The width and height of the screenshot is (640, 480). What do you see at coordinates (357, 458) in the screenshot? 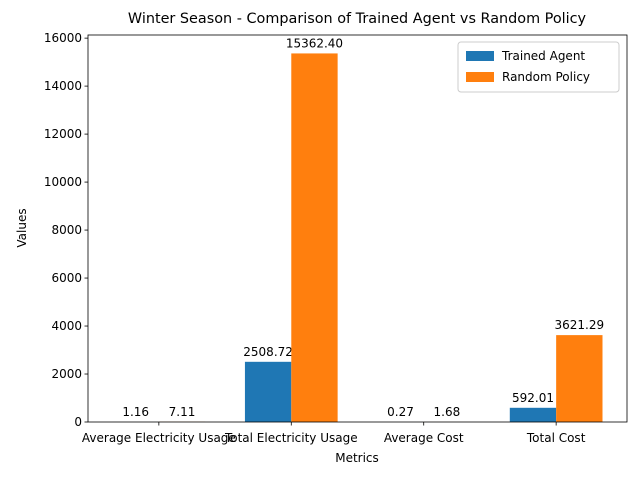
I see `x-axis-label: Metrics` at bounding box center [357, 458].